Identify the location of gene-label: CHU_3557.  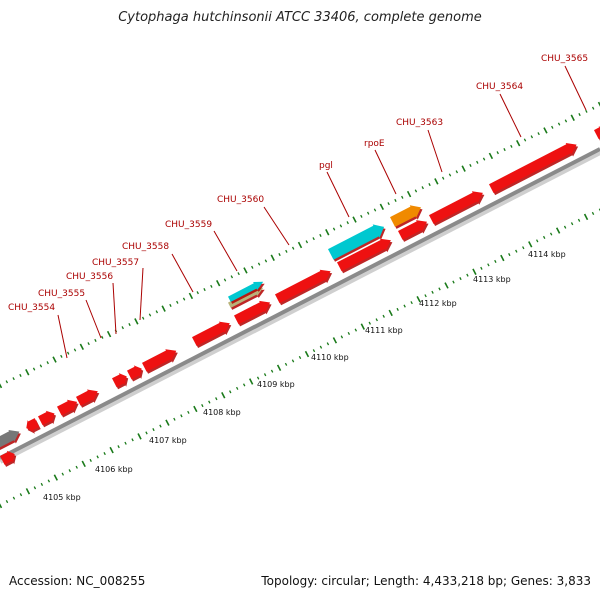
(115, 263).